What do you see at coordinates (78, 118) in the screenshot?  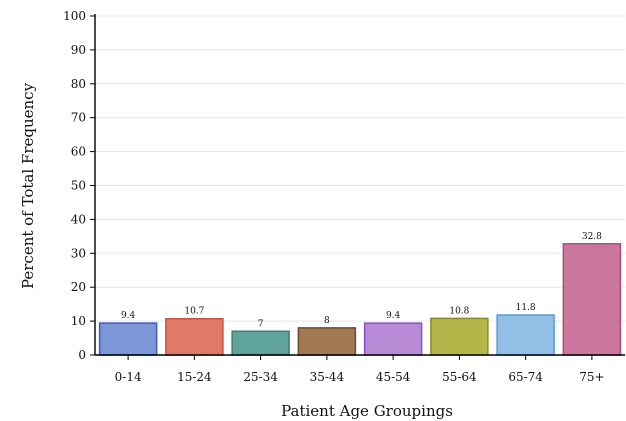 I see `y-tick-label: 70` at bounding box center [78, 118].